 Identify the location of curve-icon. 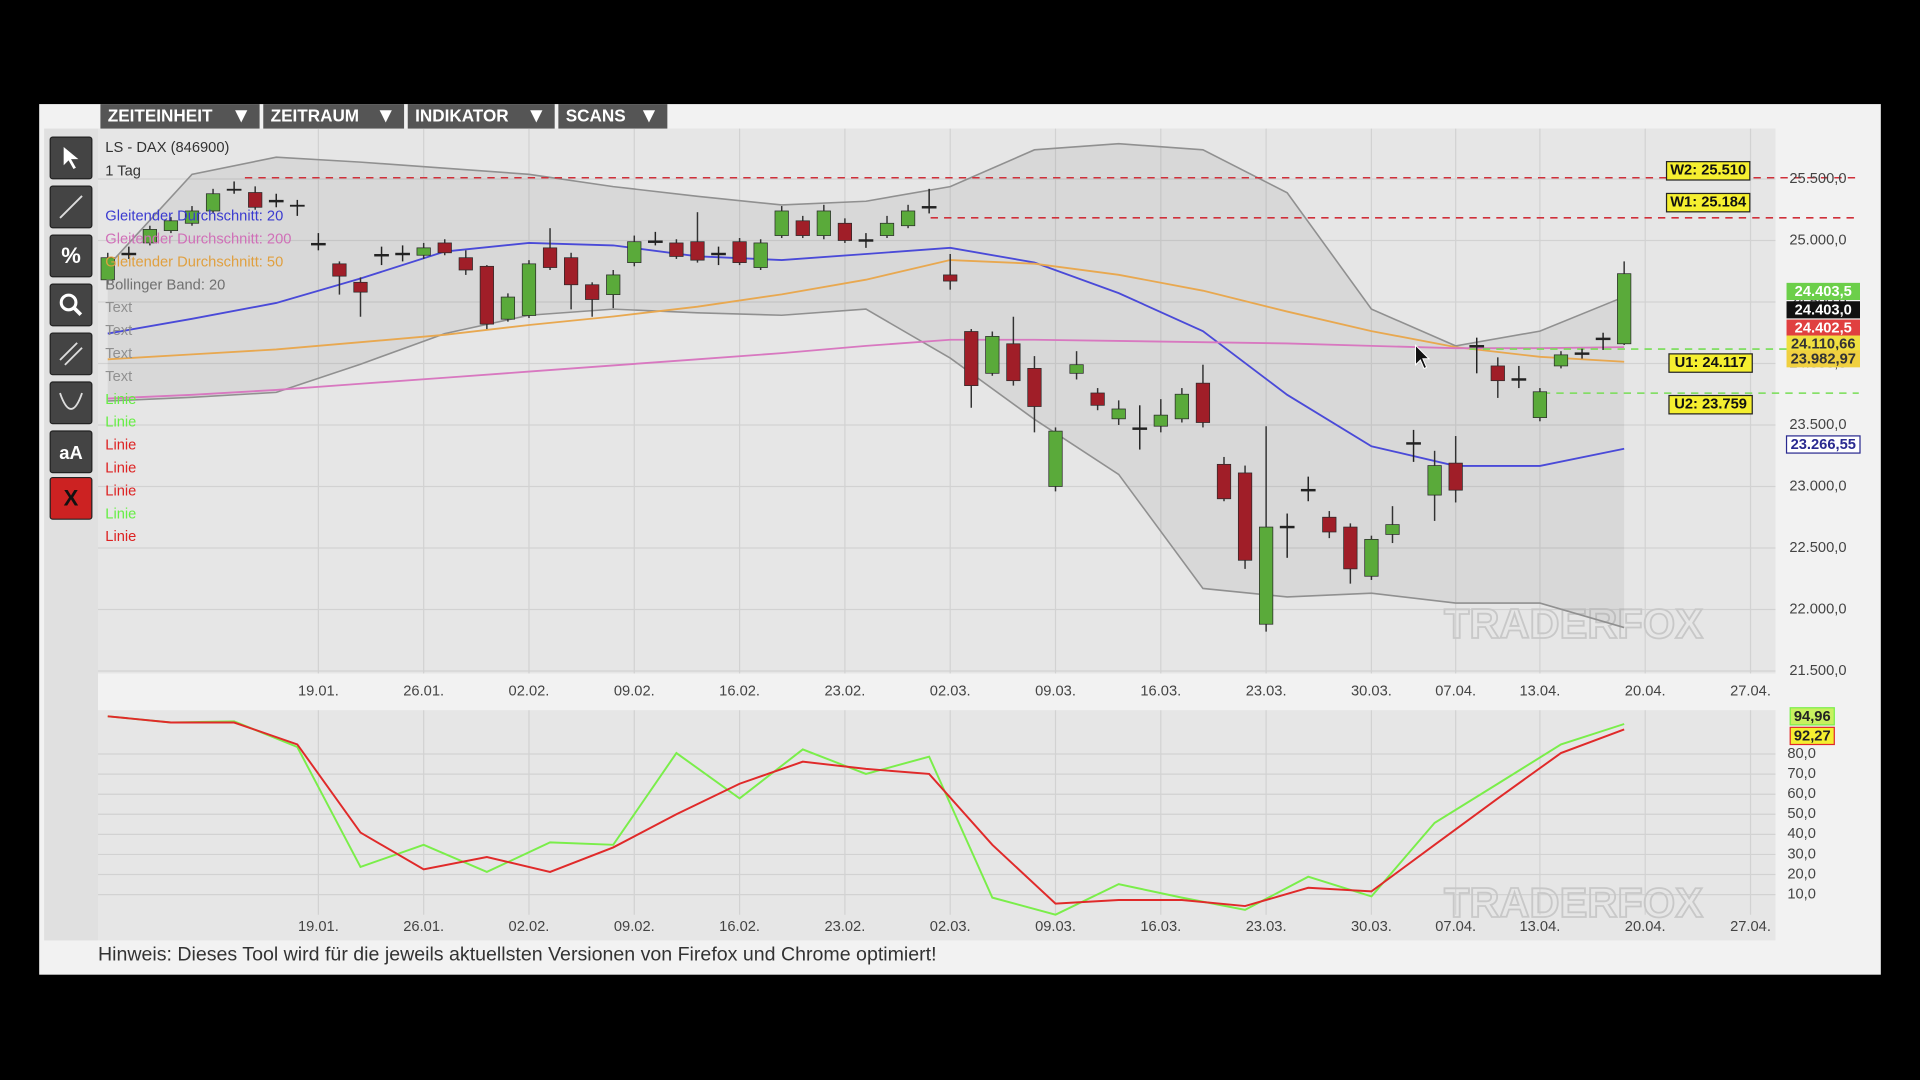
(71, 401).